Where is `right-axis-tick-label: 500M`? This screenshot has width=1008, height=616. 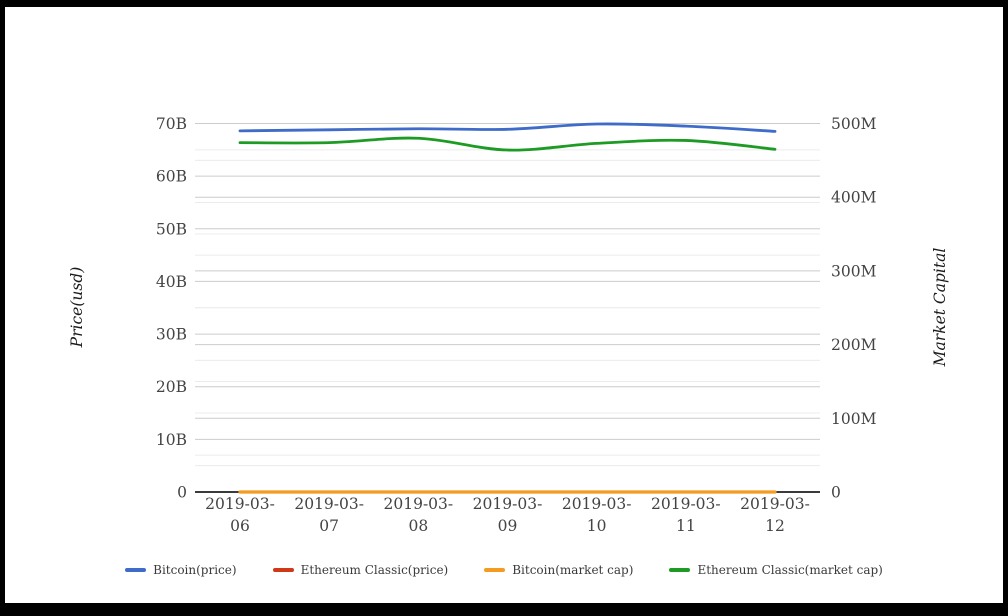
right-axis-tick-label: 500M is located at coordinates (854, 124).